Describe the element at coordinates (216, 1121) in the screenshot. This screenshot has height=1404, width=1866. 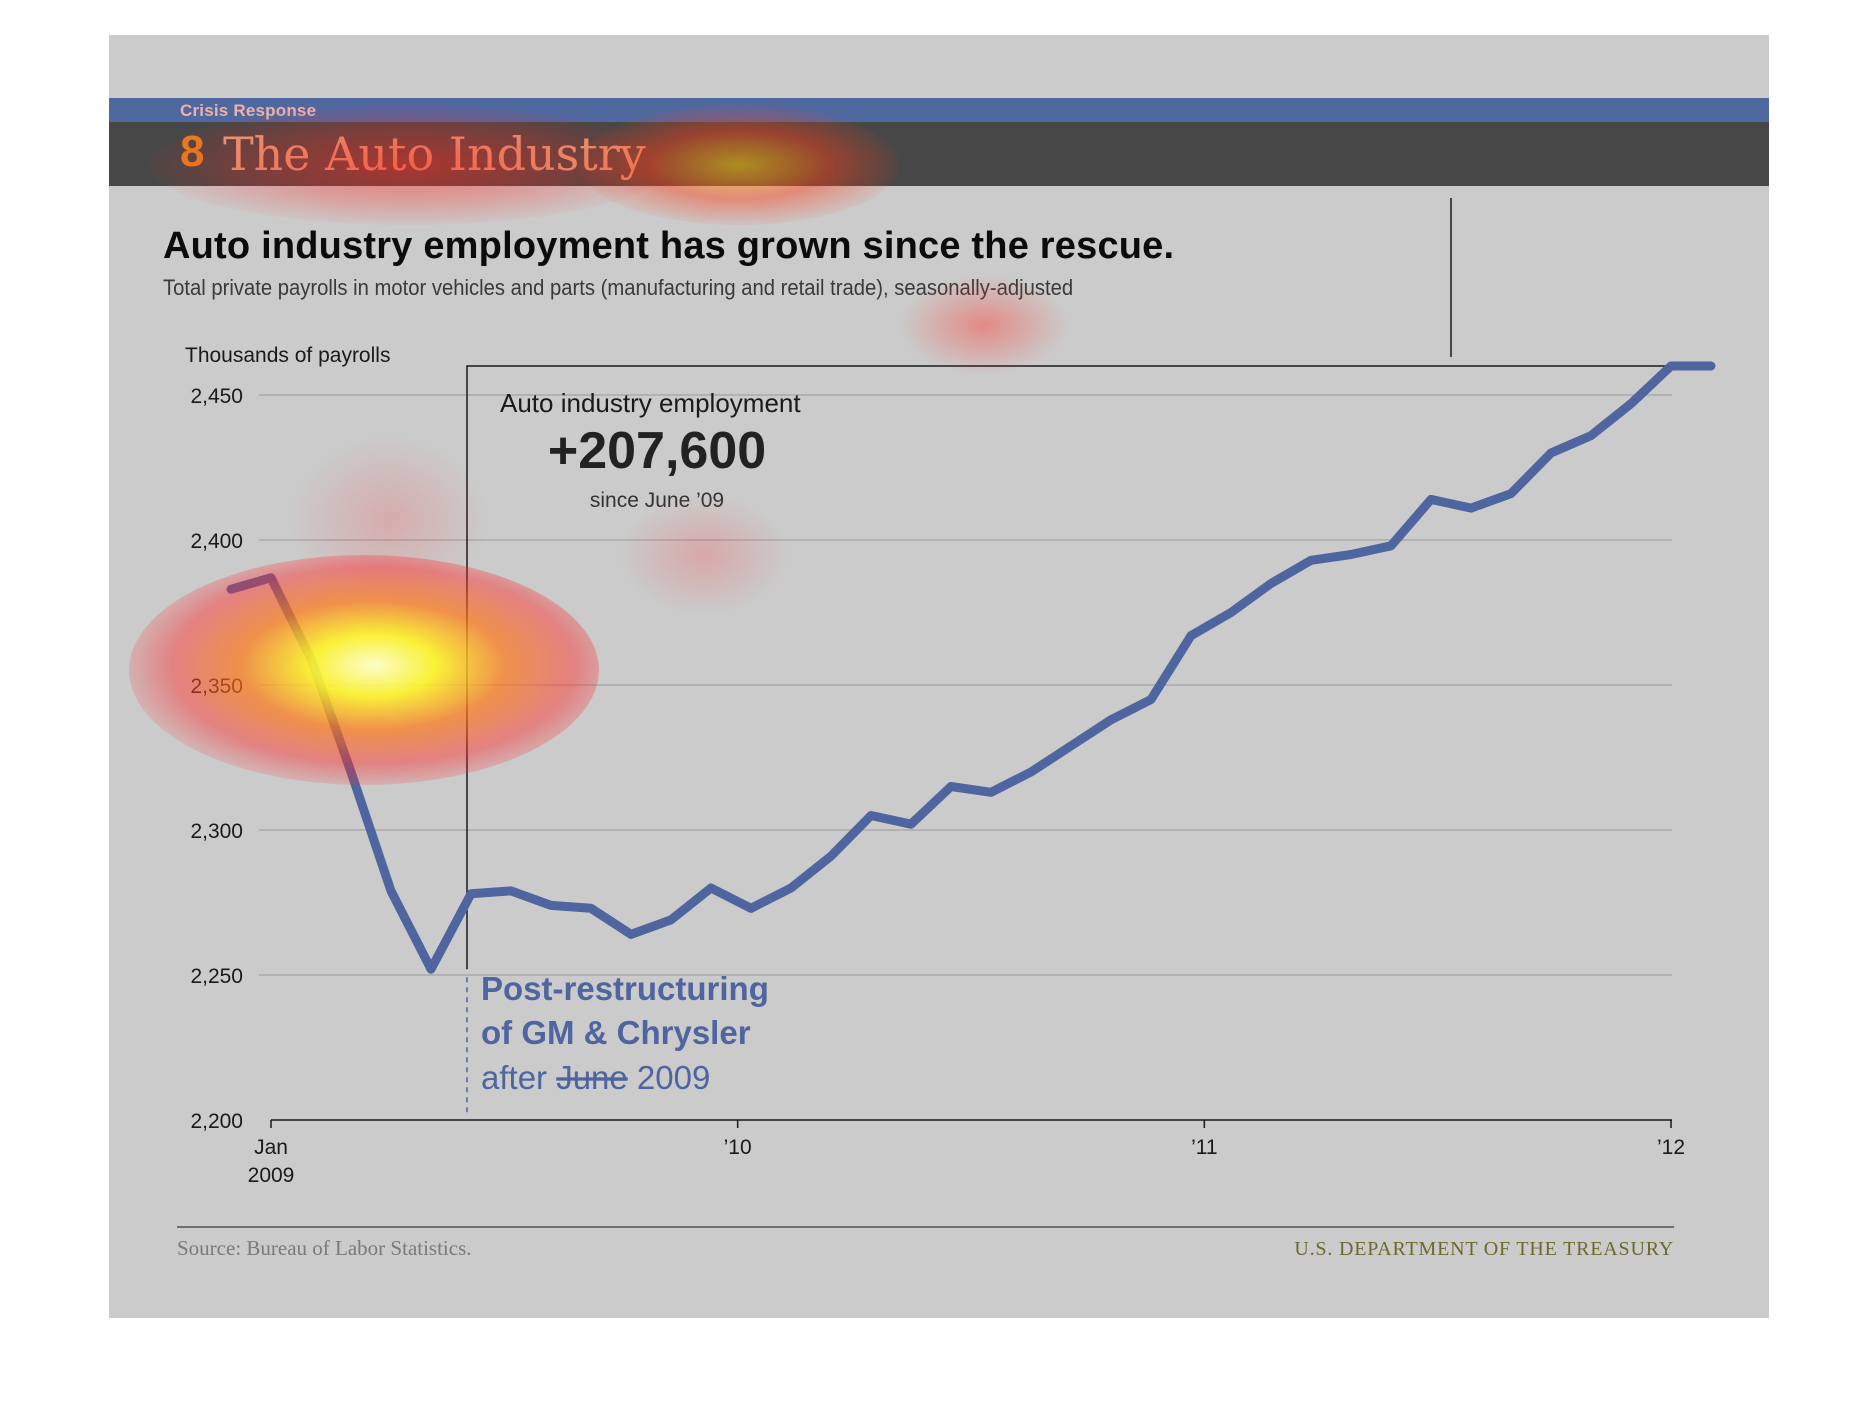
I see `y-tick-label: 2,200` at that location.